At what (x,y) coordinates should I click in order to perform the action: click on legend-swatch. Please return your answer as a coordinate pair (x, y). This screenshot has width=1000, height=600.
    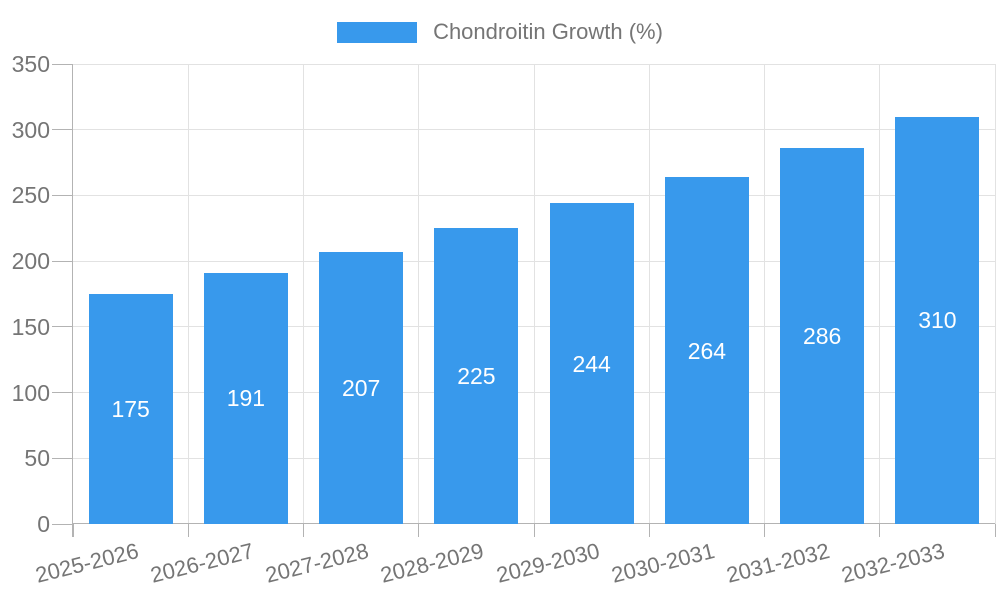
    Looking at the image, I should click on (377, 32).